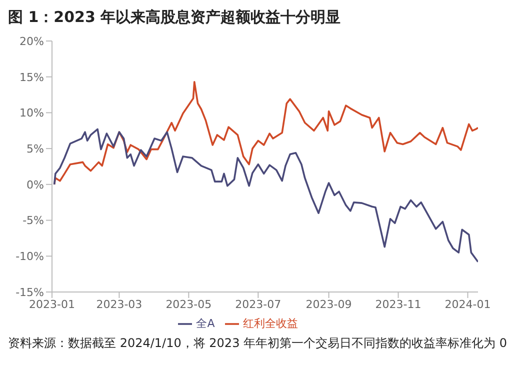  I want to click on y-tick-label: 15%, so click(32, 77).